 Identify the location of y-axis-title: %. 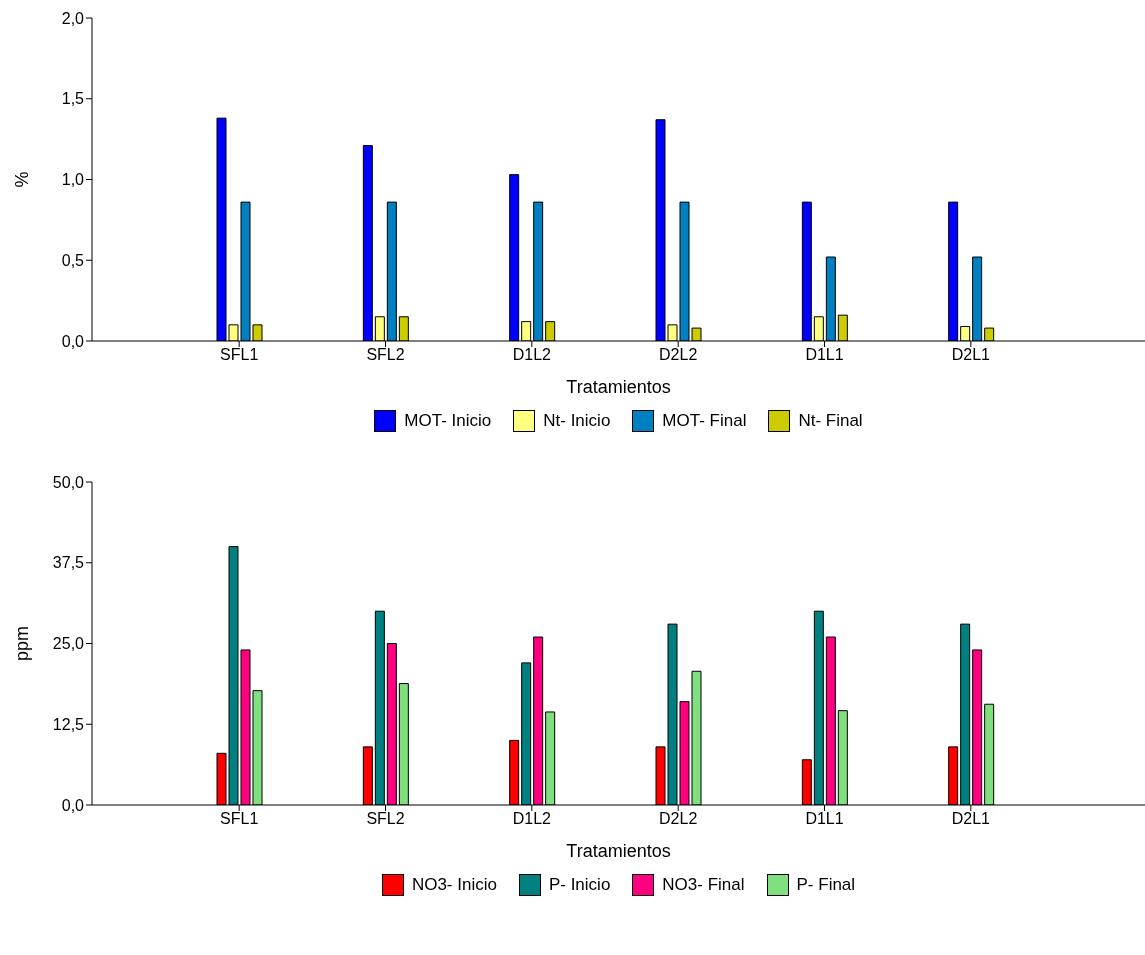
(22, 179).